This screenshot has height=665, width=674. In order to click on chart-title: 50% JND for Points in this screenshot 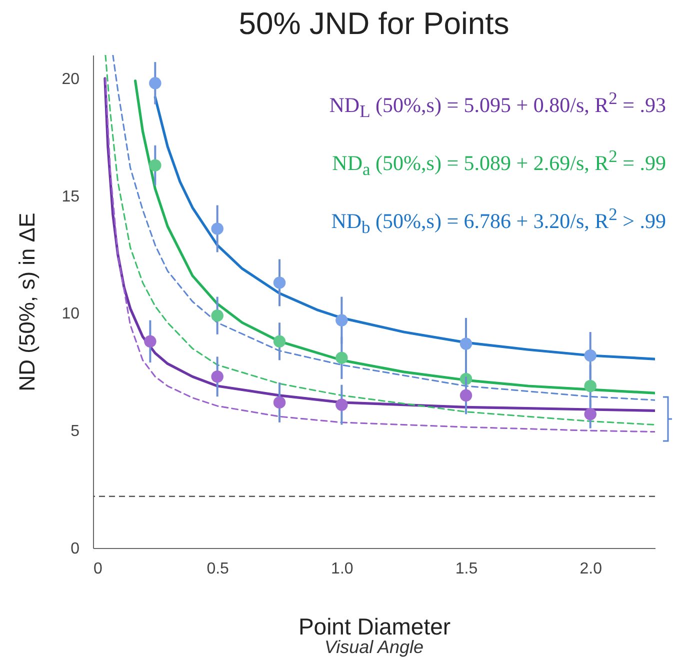, I will do `click(374, 23)`.